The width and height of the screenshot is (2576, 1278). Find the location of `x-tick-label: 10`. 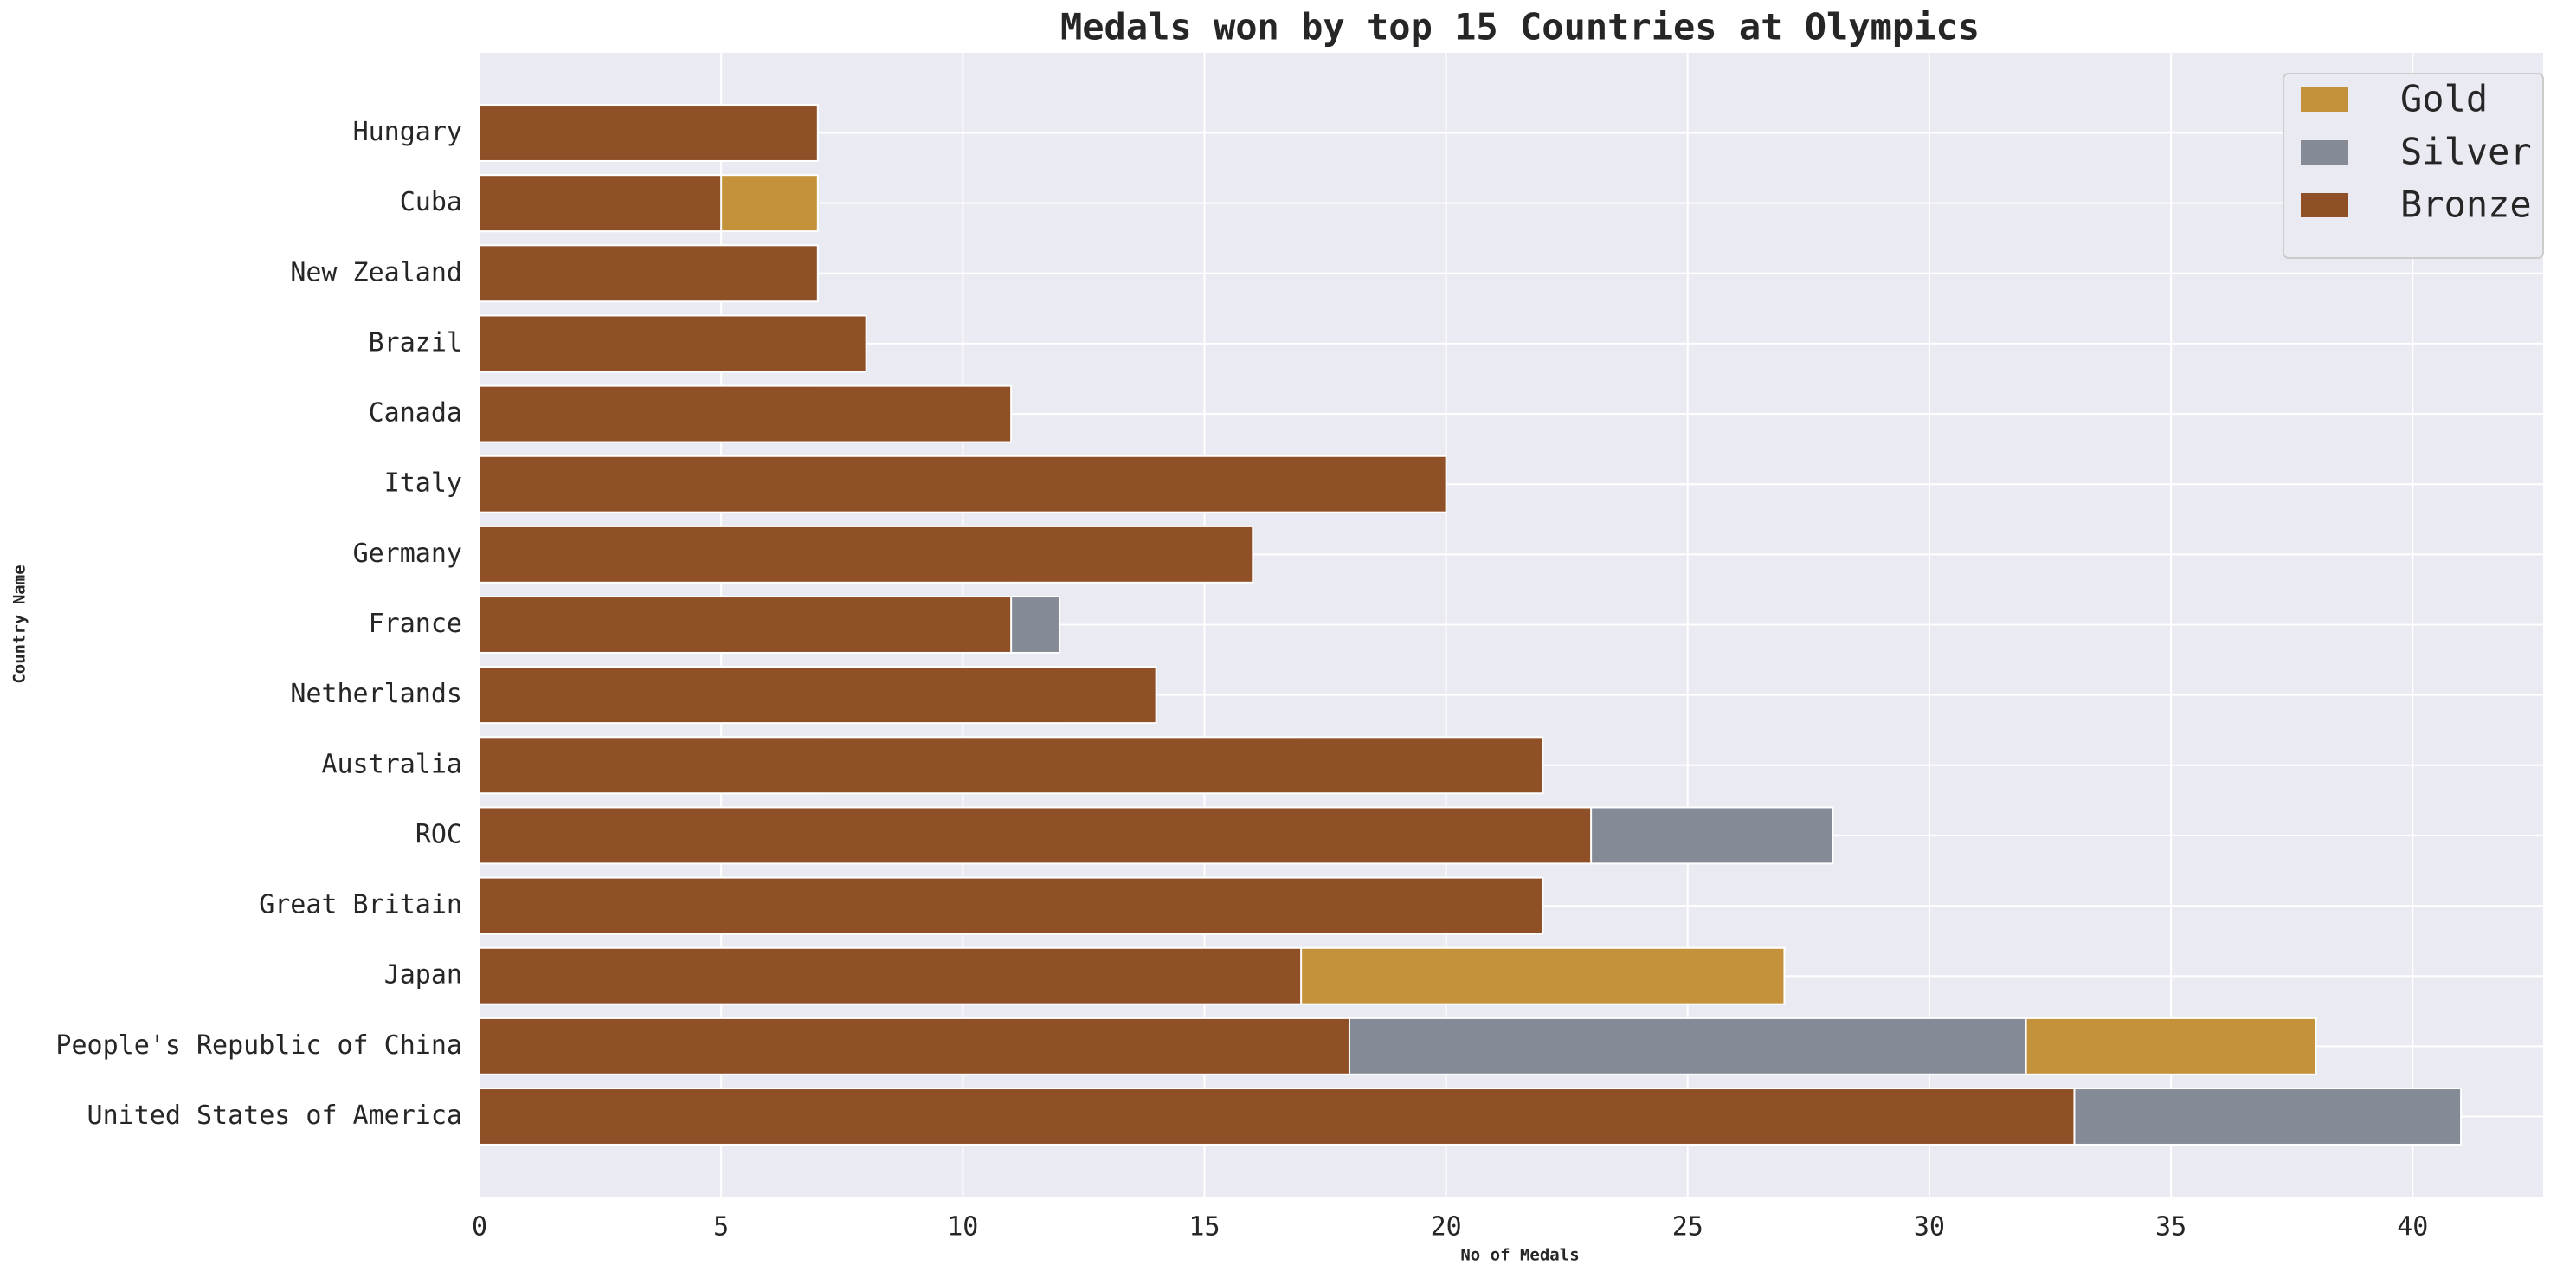

x-tick-label: 10 is located at coordinates (963, 1227).